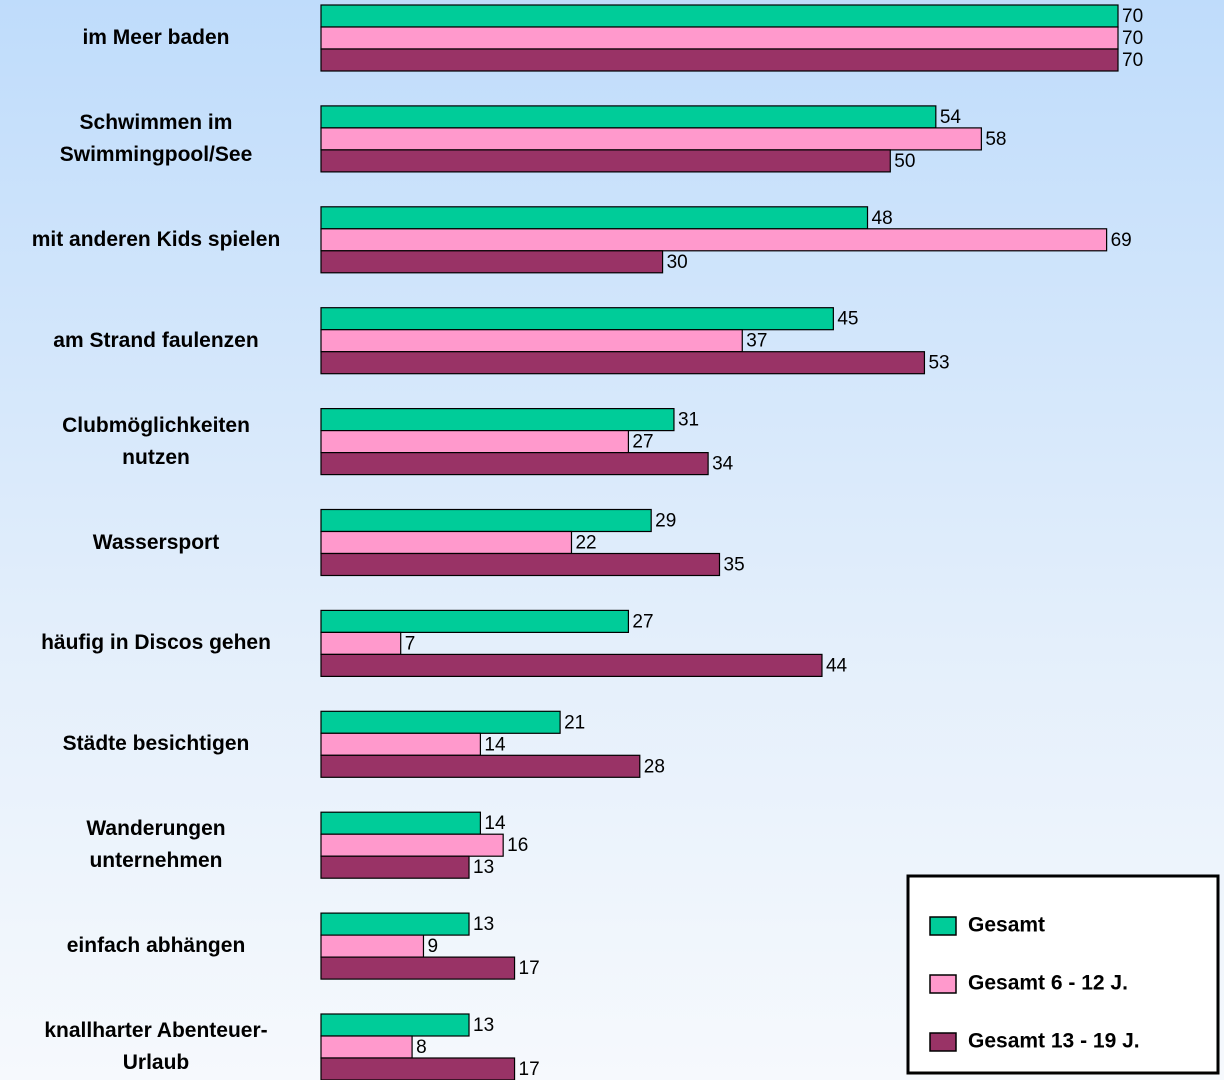 The image size is (1224, 1080). What do you see at coordinates (938, 363) in the screenshot?
I see `value-label: 53` at bounding box center [938, 363].